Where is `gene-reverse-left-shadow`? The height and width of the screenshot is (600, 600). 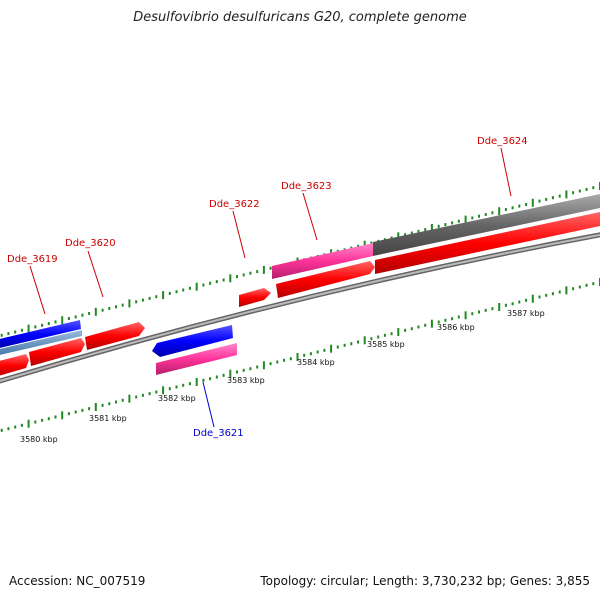
gene-reverse-left-shadow is located at coordinates (41, 342).